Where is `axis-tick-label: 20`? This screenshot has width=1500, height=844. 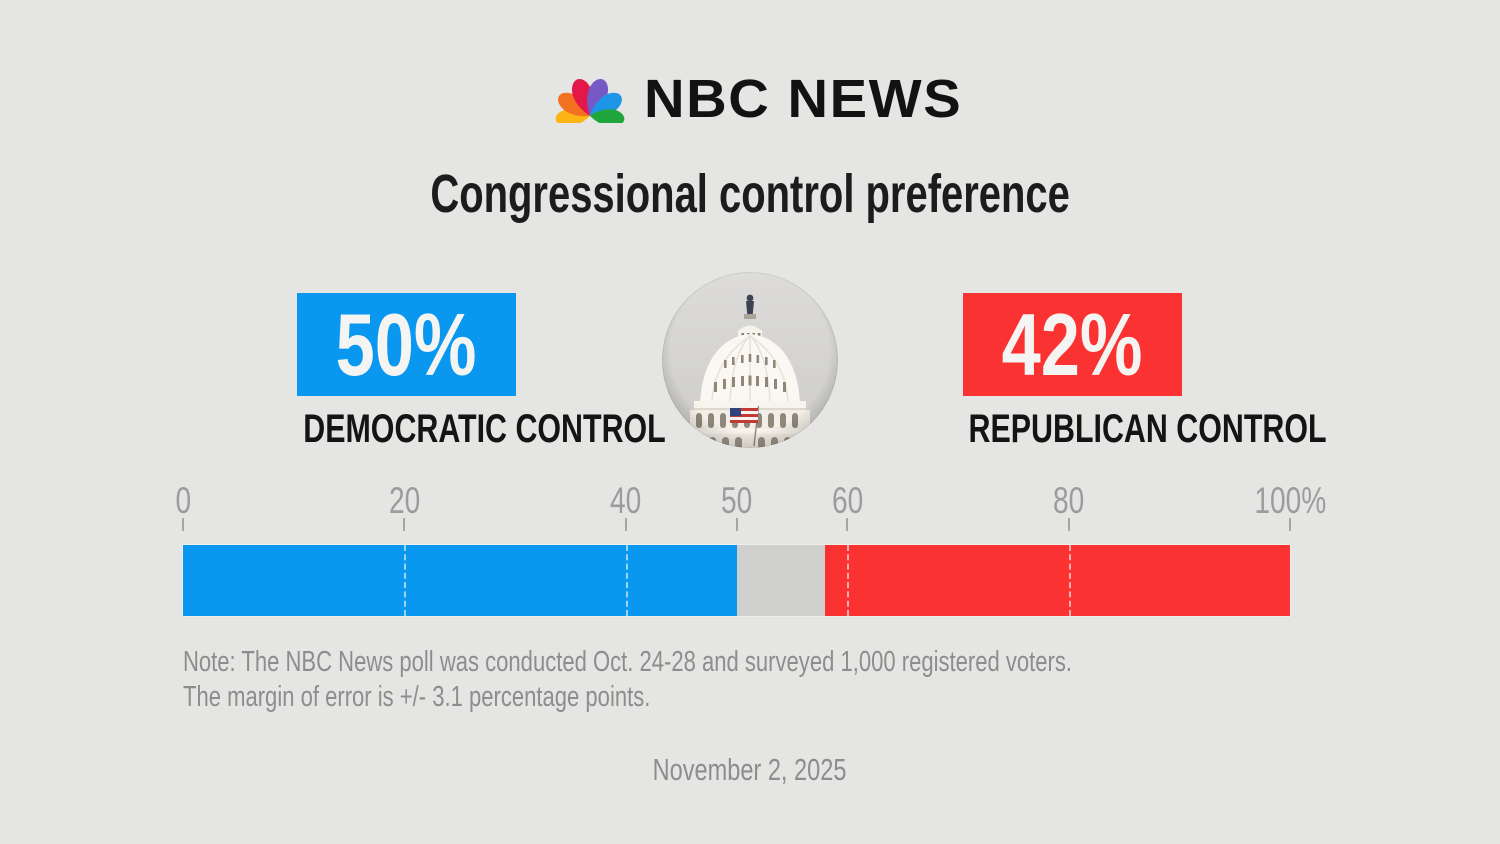 axis-tick-label: 20 is located at coordinates (404, 500).